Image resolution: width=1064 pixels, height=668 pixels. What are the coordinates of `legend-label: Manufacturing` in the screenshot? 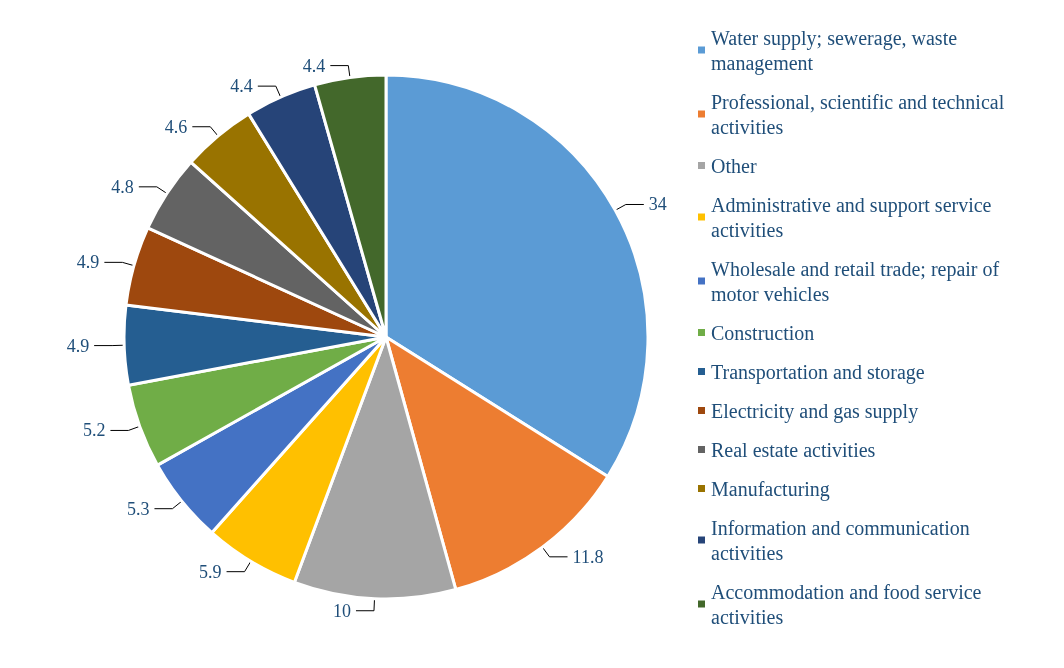 It's located at (770, 489).